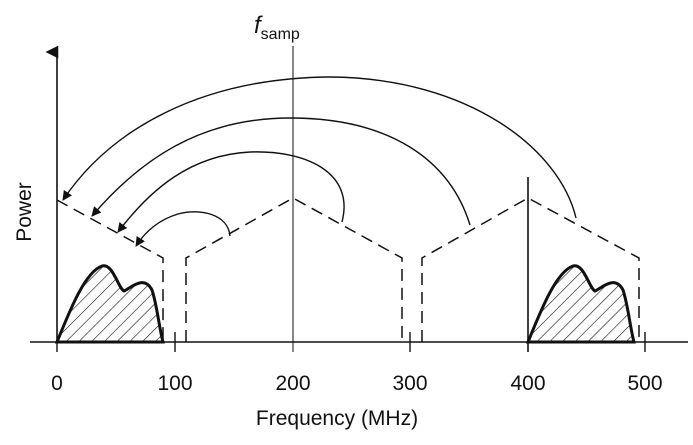 The image size is (693, 445). What do you see at coordinates (337, 418) in the screenshot?
I see `x-axis-title: Frequency (MHz)` at bounding box center [337, 418].